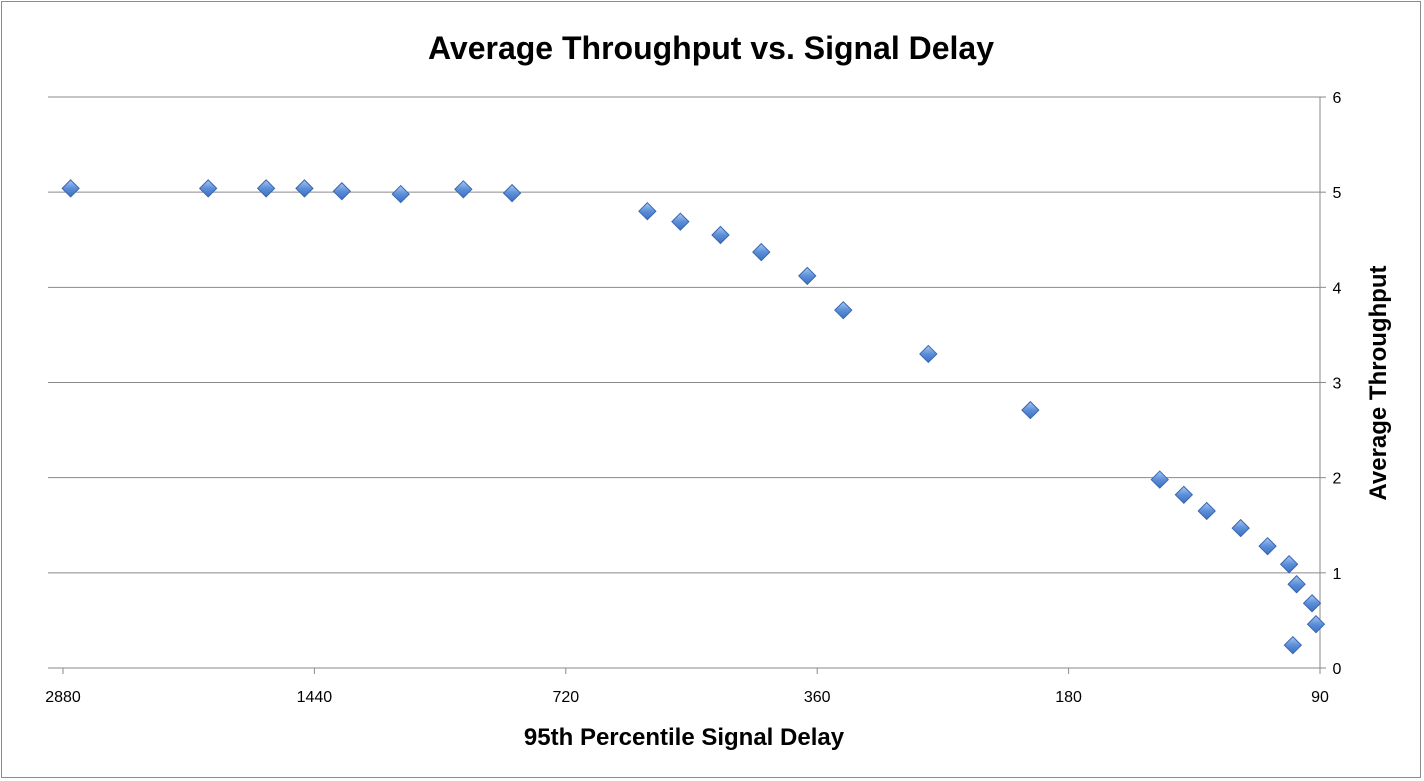  Describe the element at coordinates (1337, 669) in the screenshot. I see `y-tick-label: 0` at that location.